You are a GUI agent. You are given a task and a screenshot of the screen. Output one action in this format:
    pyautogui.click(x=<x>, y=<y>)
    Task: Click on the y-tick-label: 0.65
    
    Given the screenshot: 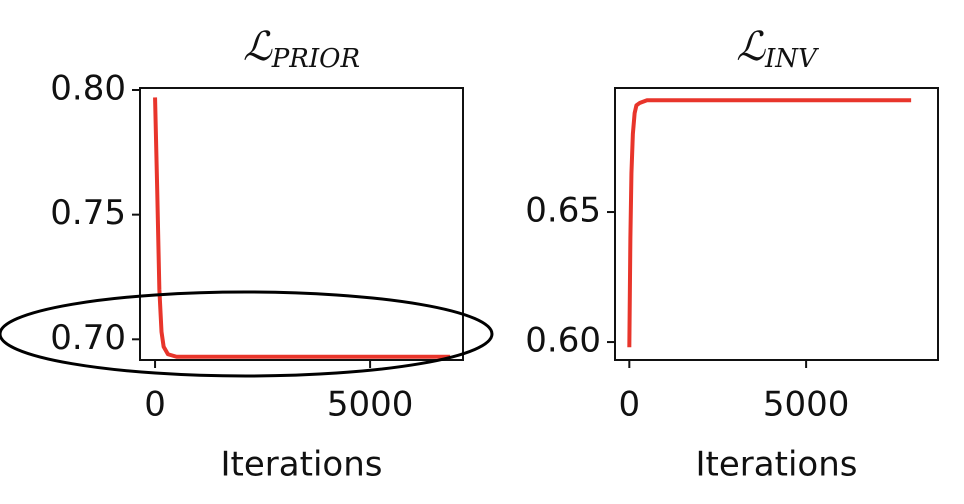 What is the action you would take?
    pyautogui.click(x=563, y=211)
    